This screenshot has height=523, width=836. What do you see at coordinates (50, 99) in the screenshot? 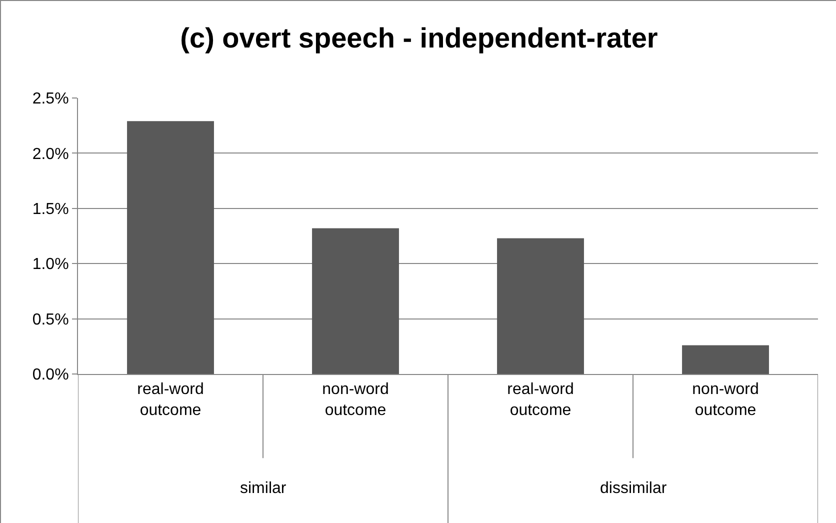
I see `y-tick-label: 2.5%` at bounding box center [50, 99].